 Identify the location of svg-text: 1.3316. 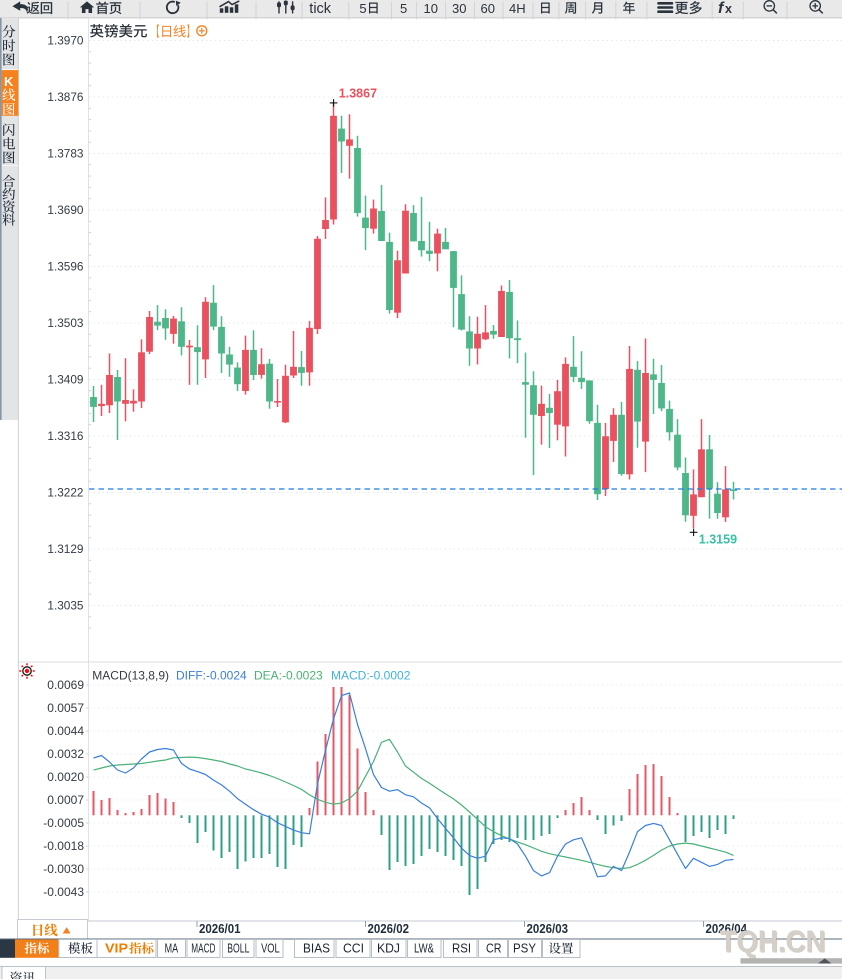
(65, 436).